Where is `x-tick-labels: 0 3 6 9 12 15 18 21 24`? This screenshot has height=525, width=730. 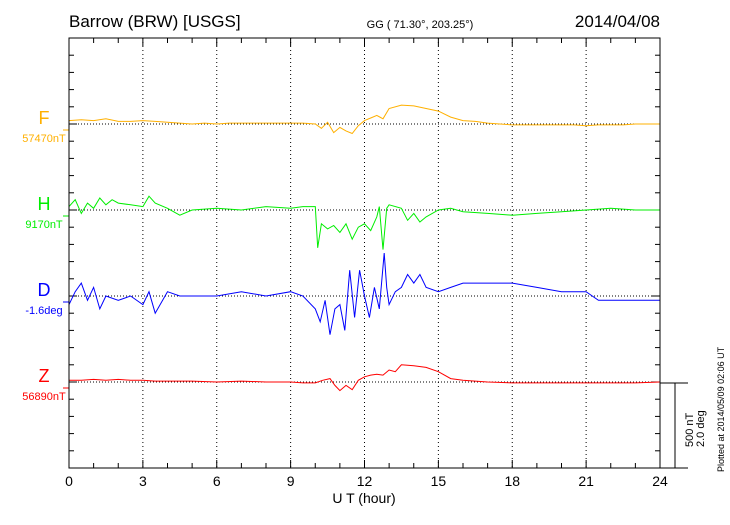
x-tick-labels: 0 3 6 9 12 15 18 21 24 is located at coordinates (366, 481).